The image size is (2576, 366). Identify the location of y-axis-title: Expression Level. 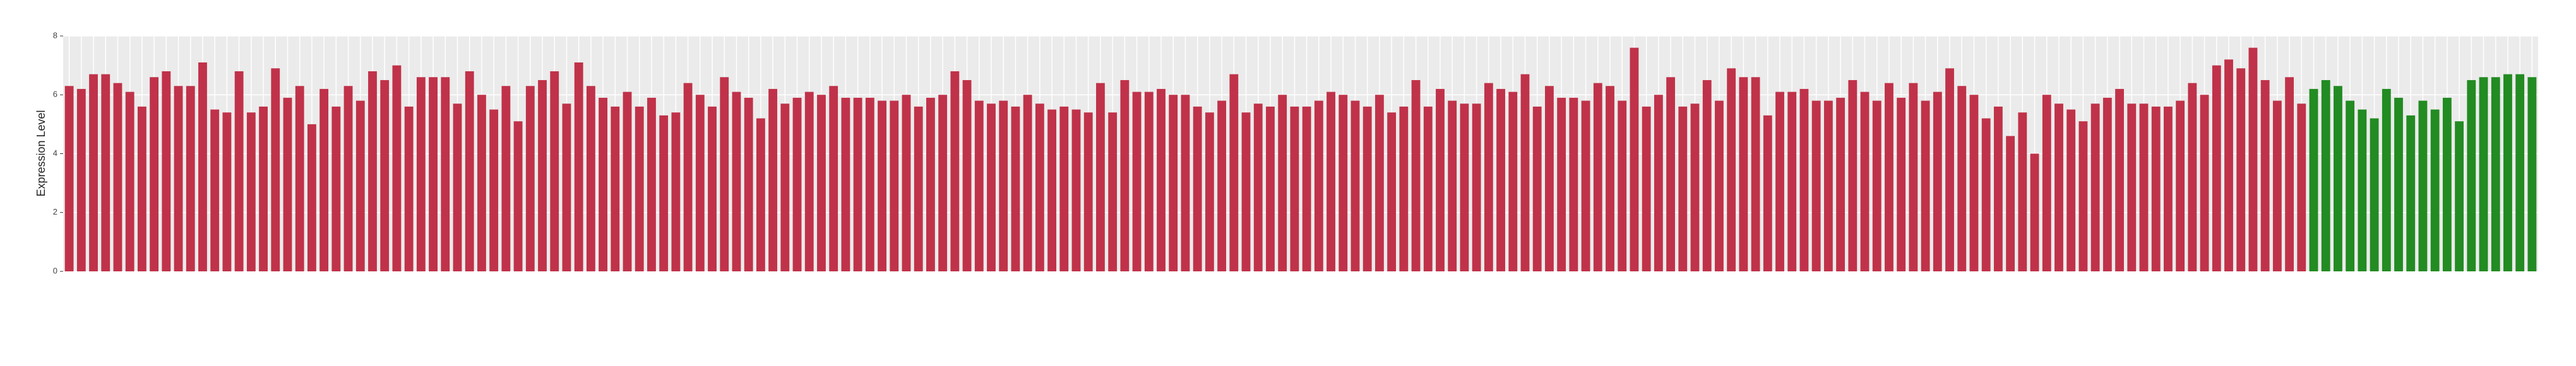
(41, 153).